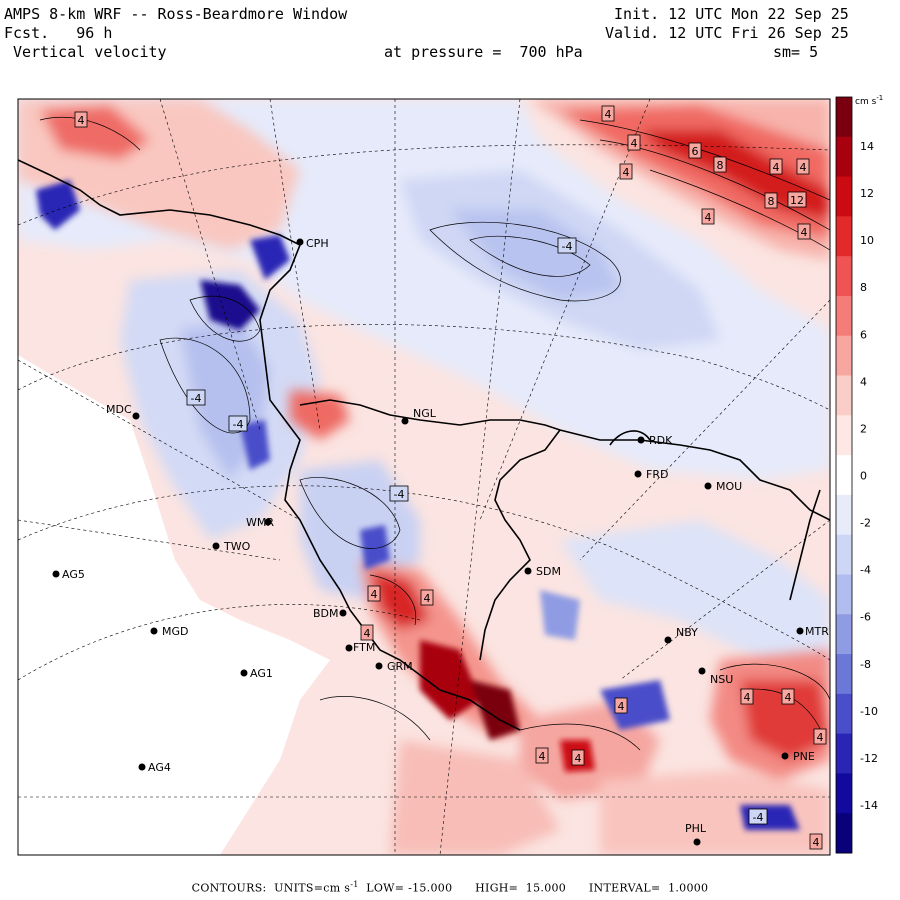 This screenshot has height=900, width=900. Describe the element at coordinates (727, 33) in the screenshot. I see `valid-time: Valid. 12 UTC Fri 26 Sep 25` at that location.